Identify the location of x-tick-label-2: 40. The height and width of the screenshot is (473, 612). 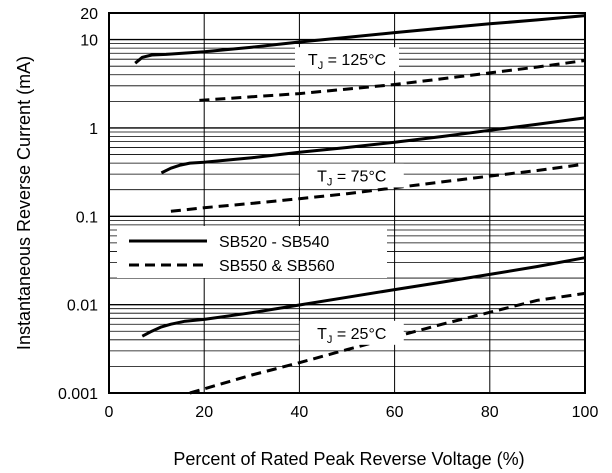
(300, 412).